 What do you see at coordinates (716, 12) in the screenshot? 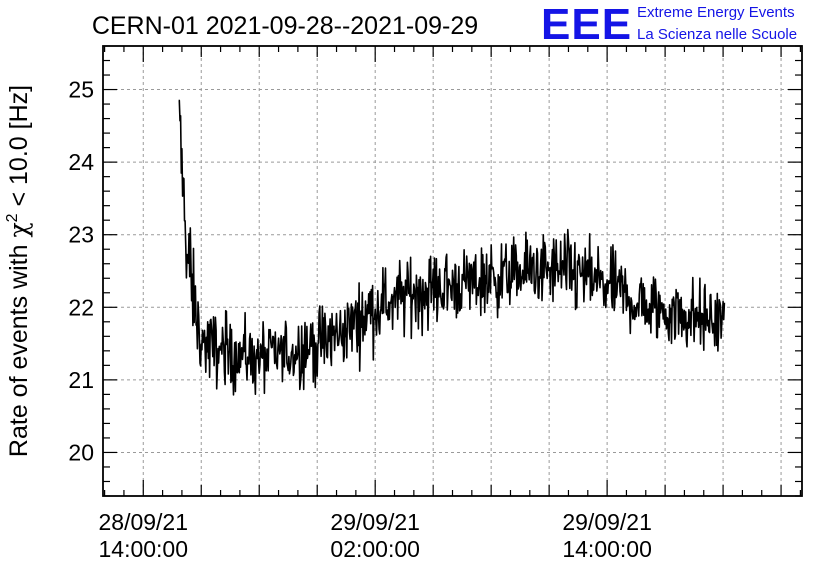
I see `logo-line-1: Extreme Energy Events` at bounding box center [716, 12].